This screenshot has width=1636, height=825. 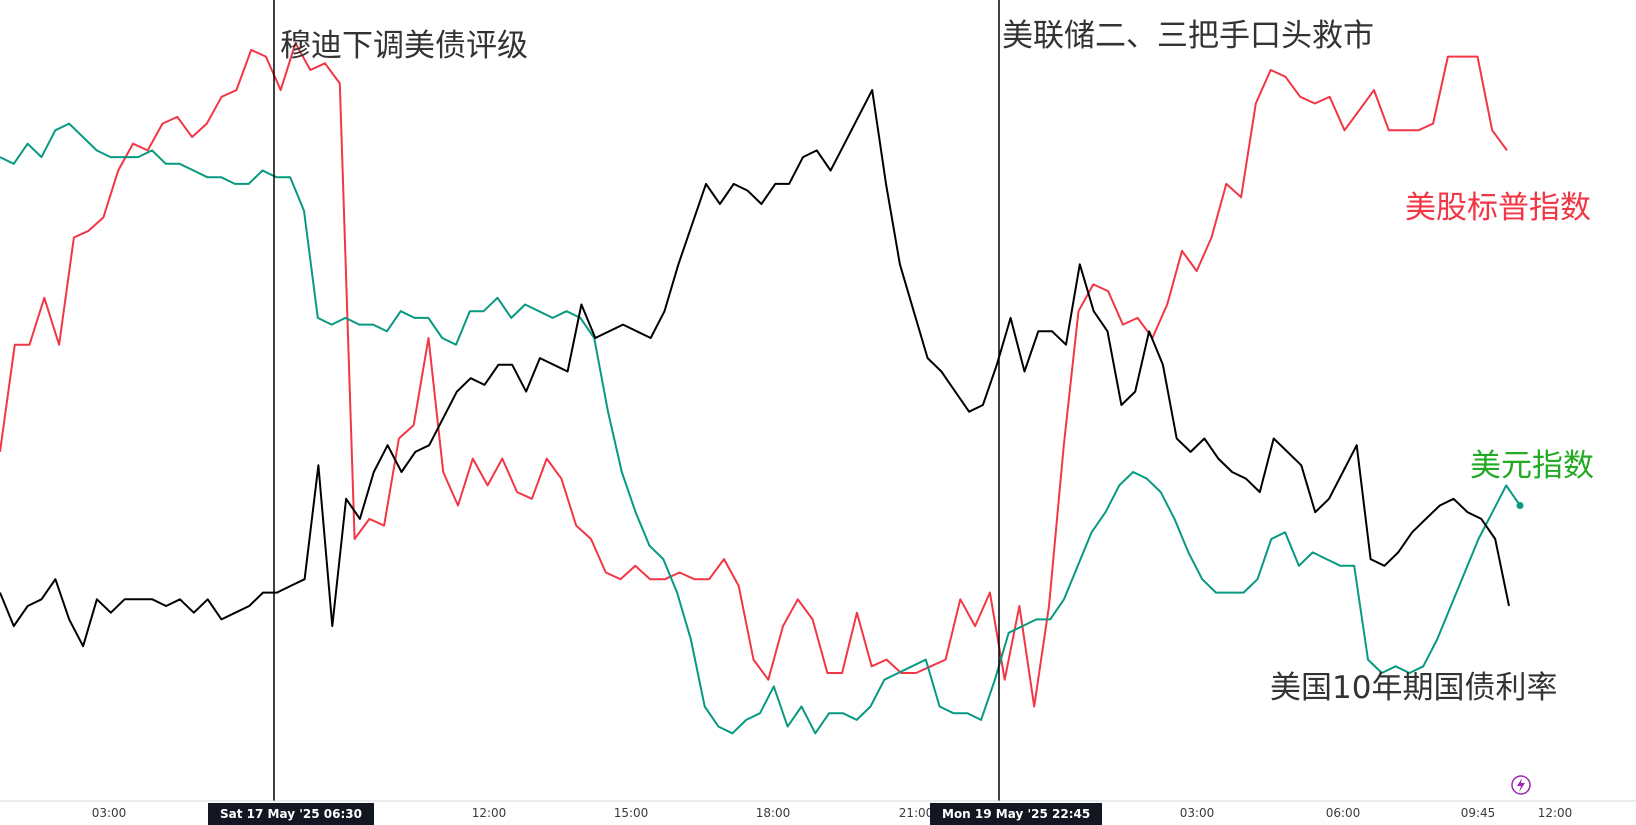 What do you see at coordinates (1414, 688) in the screenshot?
I see `us10y-label: 美国10年期国债利率` at bounding box center [1414, 688].